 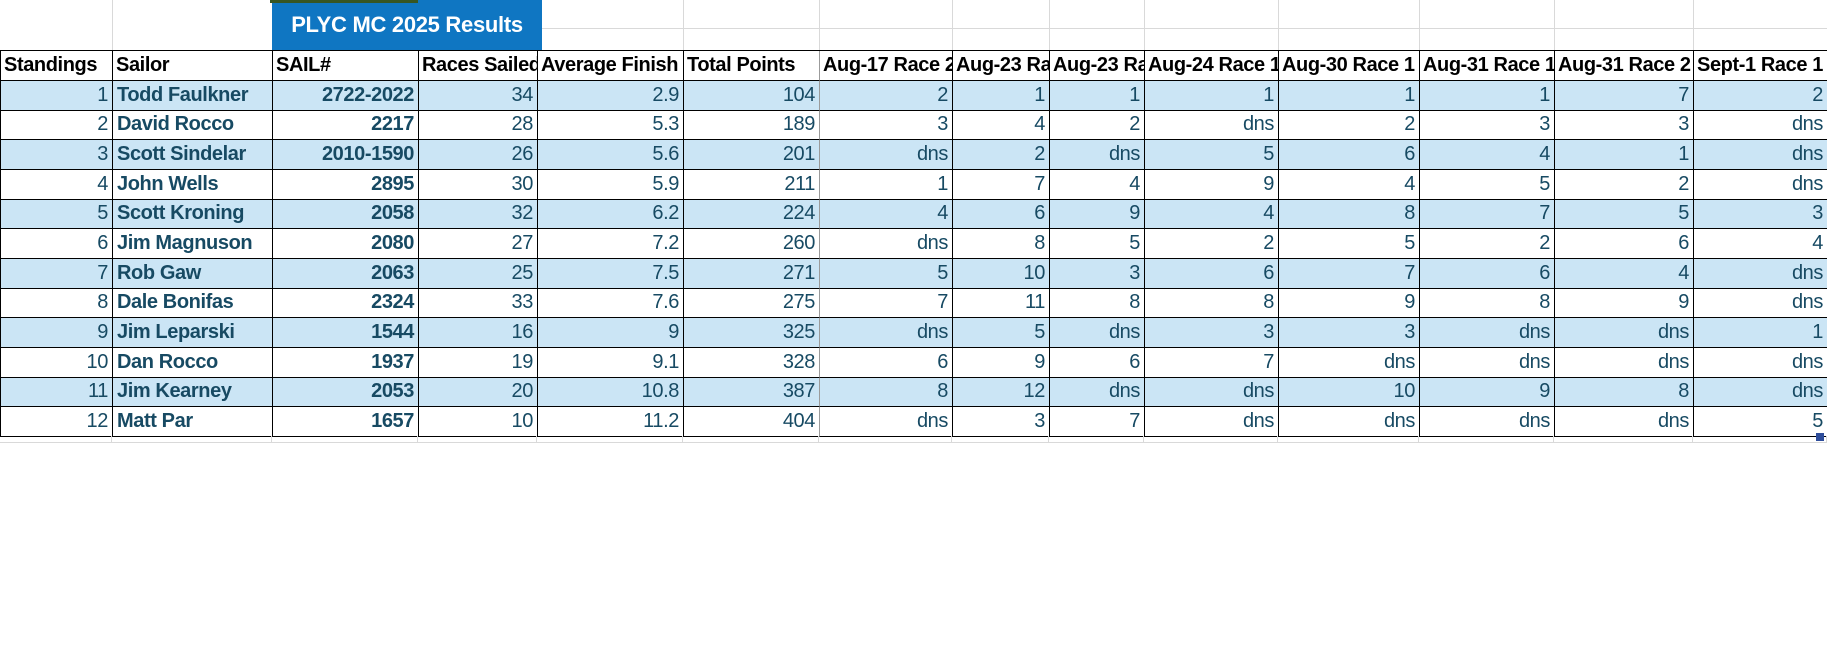 What do you see at coordinates (611, 303) in the screenshot?
I see `cell: 7.6` at bounding box center [611, 303].